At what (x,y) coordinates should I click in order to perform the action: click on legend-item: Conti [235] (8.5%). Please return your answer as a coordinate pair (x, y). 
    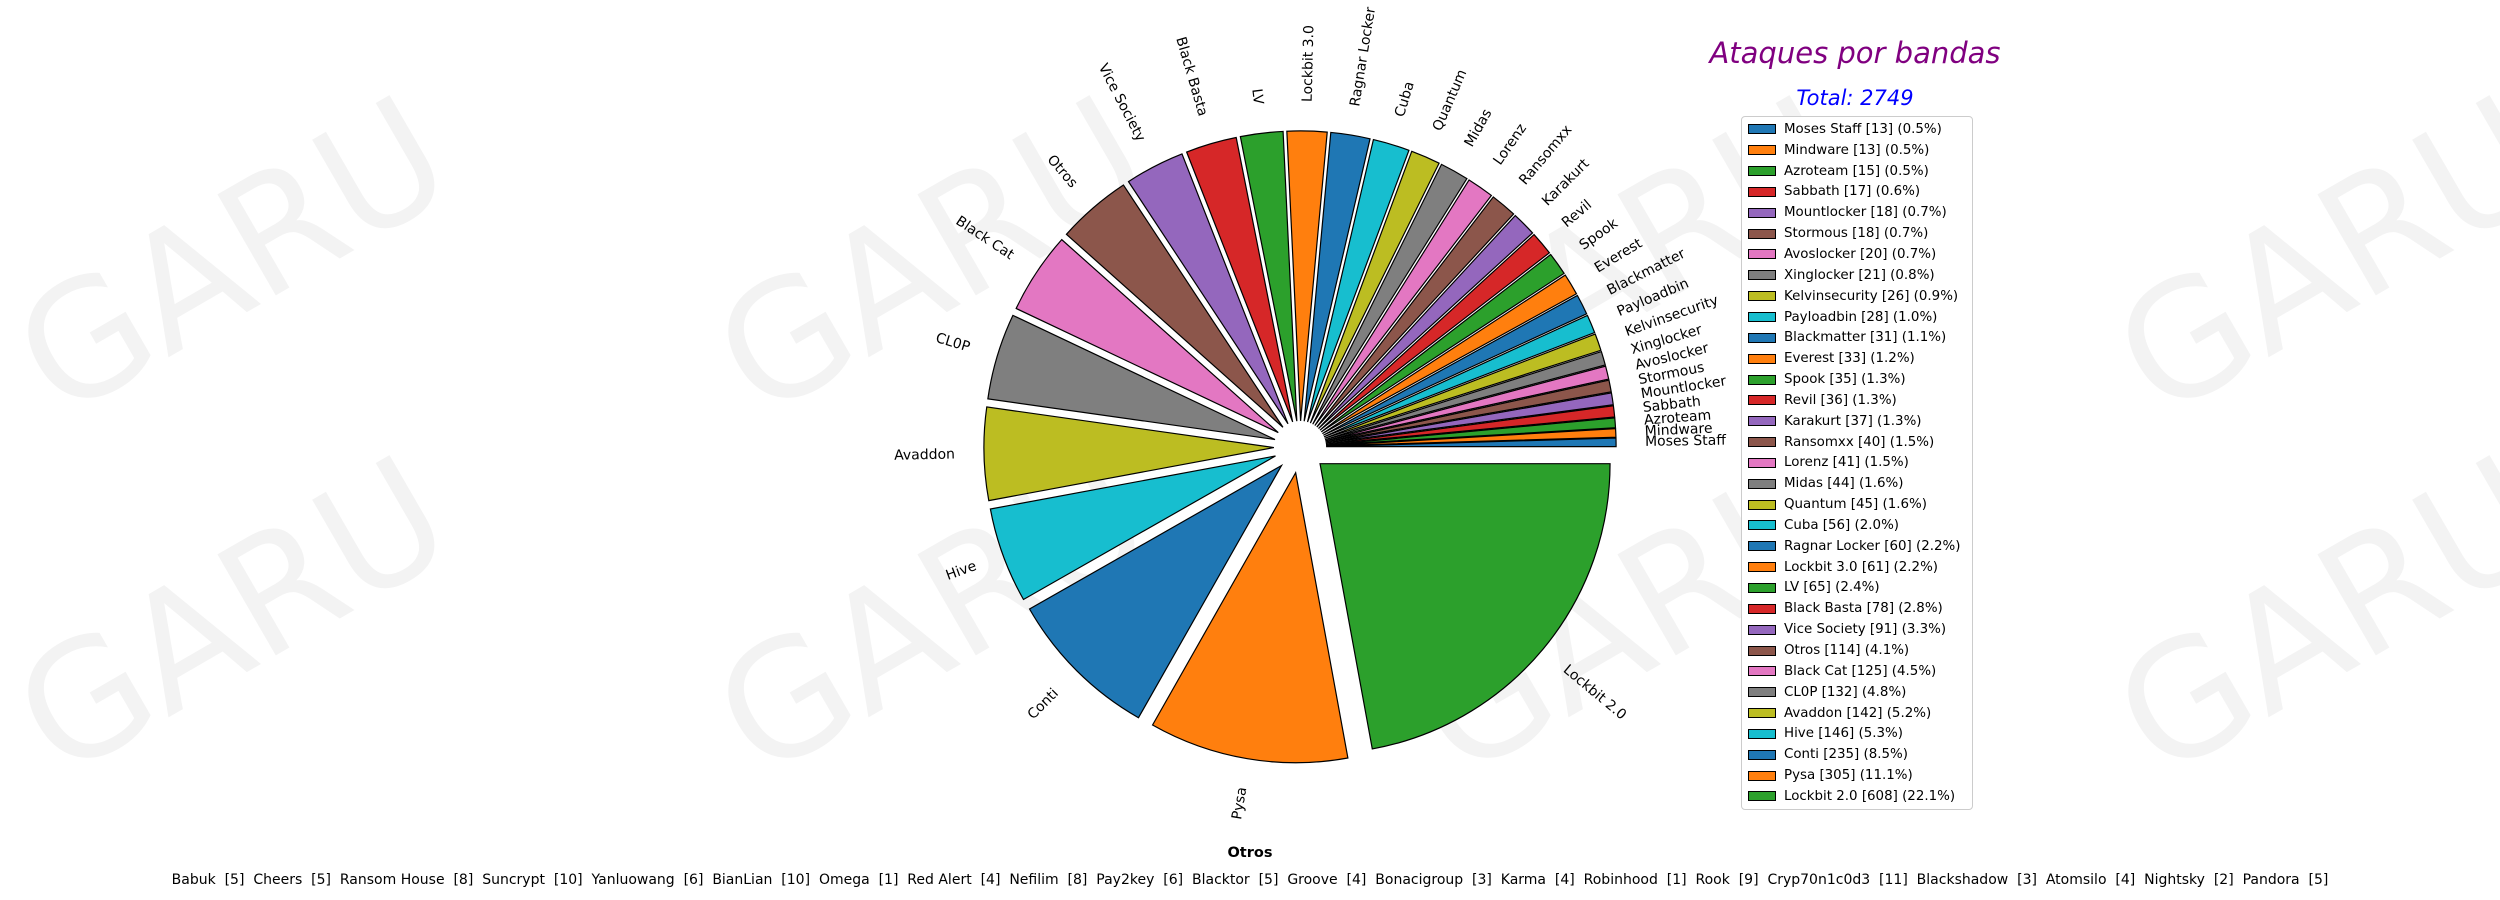
    Looking at the image, I should click on (1857, 754).